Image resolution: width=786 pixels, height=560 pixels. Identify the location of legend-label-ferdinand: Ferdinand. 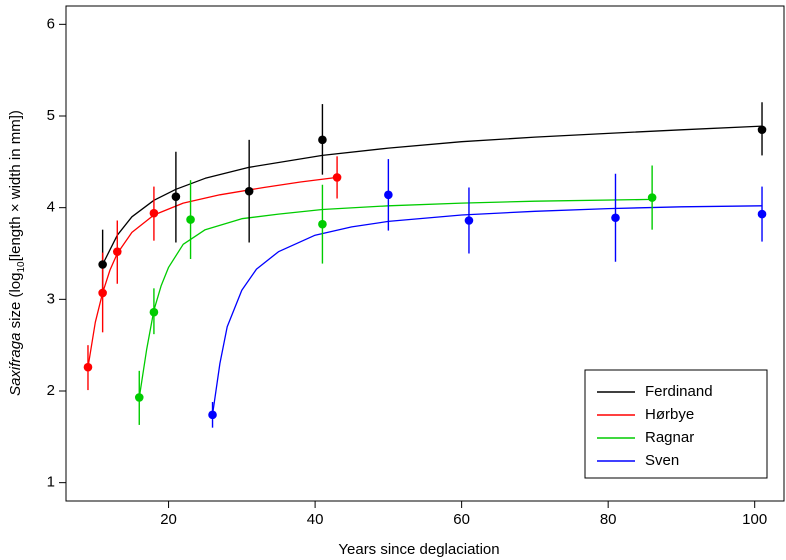
(679, 391).